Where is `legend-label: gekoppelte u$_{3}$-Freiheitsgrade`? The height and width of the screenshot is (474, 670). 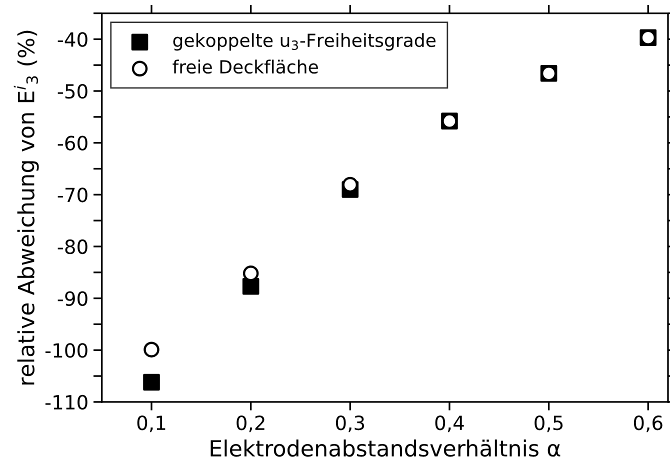
legend-label: gekoppelte u$_{3}$-Freiheitsgrade is located at coordinates (304, 42).